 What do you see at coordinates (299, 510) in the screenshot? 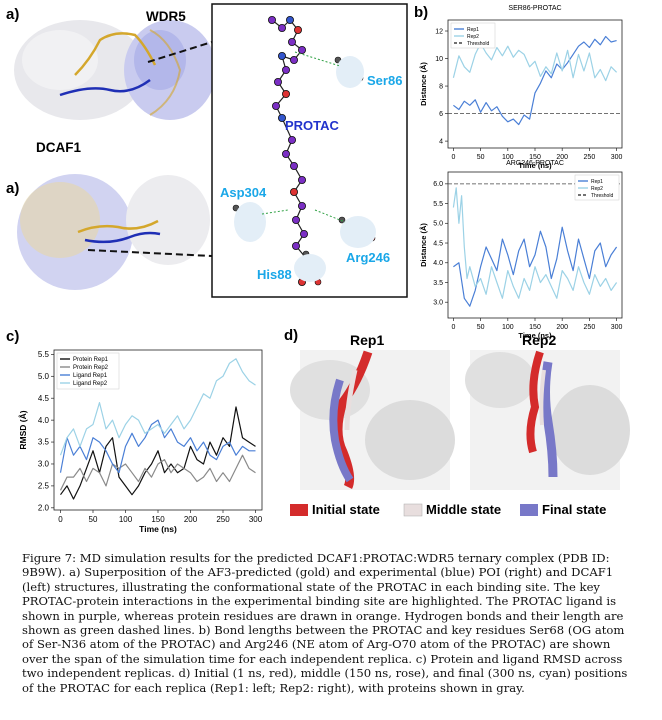
I see `legend-swatch-initial` at bounding box center [299, 510].